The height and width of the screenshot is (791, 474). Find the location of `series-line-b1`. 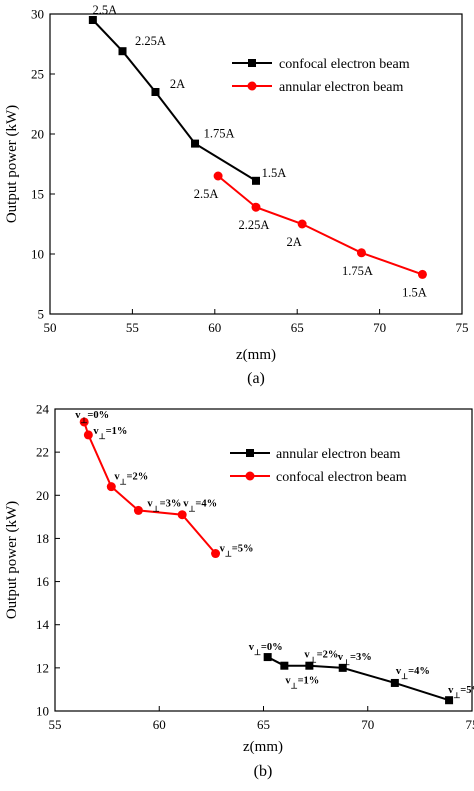

series-line-b1 is located at coordinates (150, 488).